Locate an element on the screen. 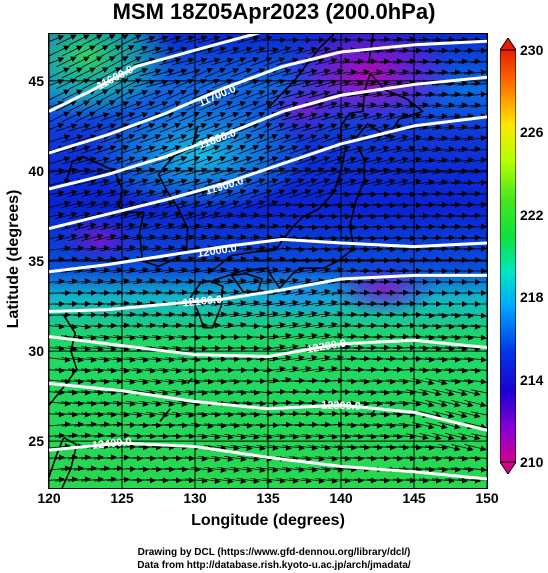  x-tick-label: 120 is located at coordinates (49, 498).